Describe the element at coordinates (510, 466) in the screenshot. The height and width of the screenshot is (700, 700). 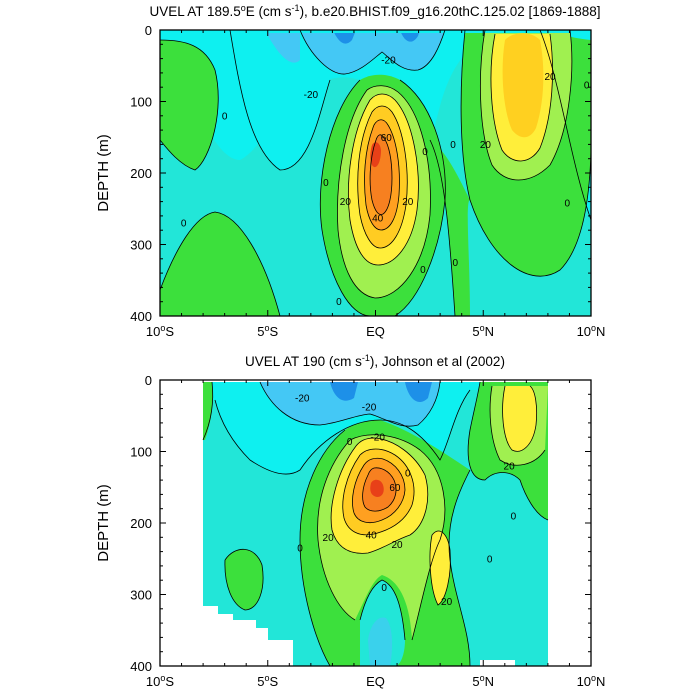
I see `bottom-contour-label-11: 20` at that location.